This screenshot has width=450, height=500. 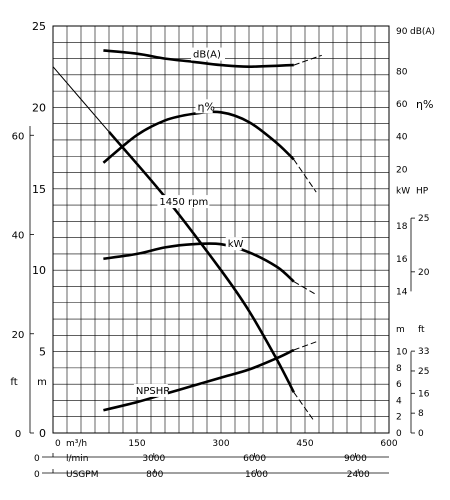 I want to click on ft-axis-label: ft, so click(x=13, y=382).